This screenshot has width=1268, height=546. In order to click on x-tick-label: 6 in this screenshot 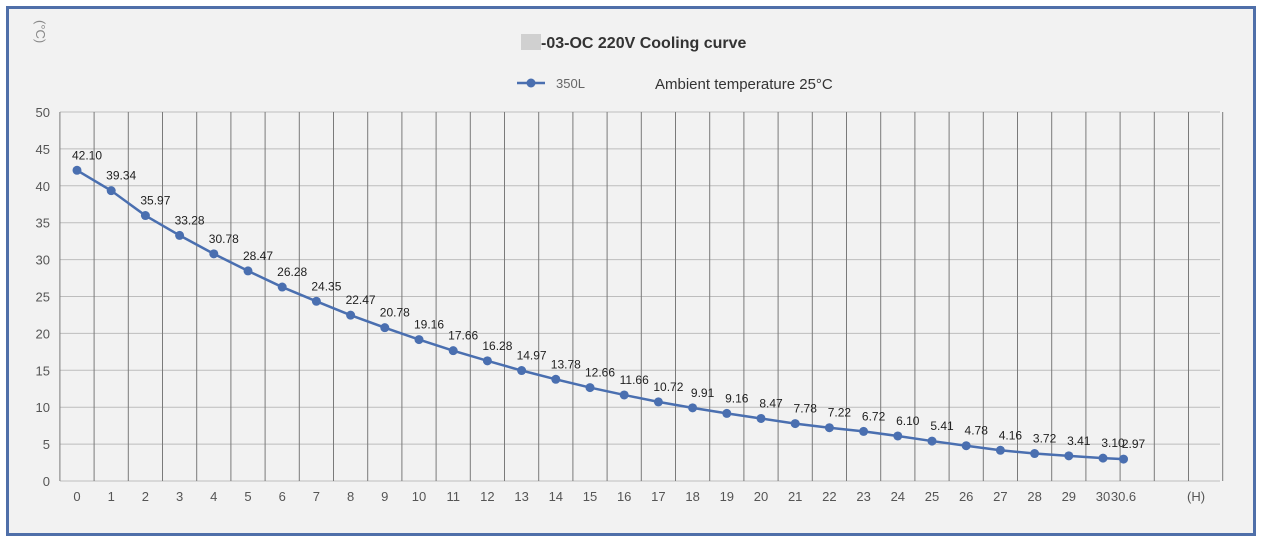, I will do `click(282, 496)`.